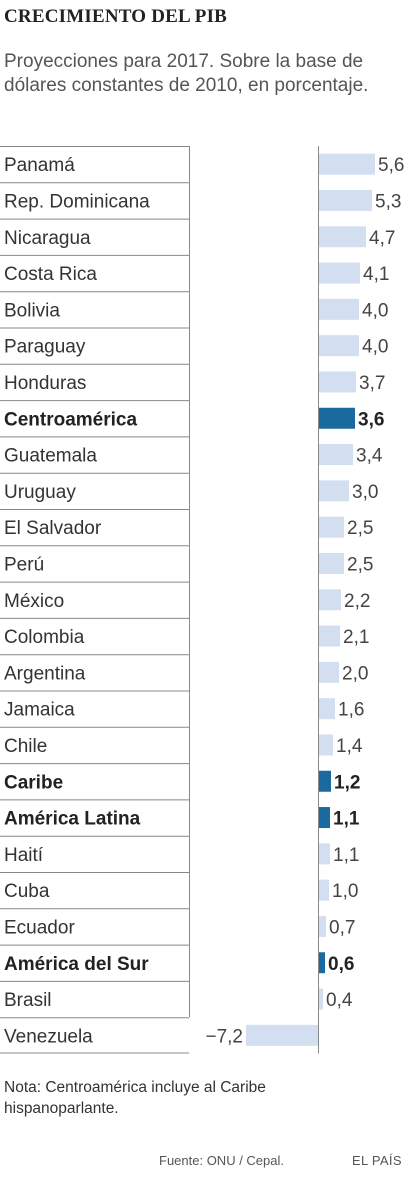  I want to click on value-label: 0,7, so click(342, 927).